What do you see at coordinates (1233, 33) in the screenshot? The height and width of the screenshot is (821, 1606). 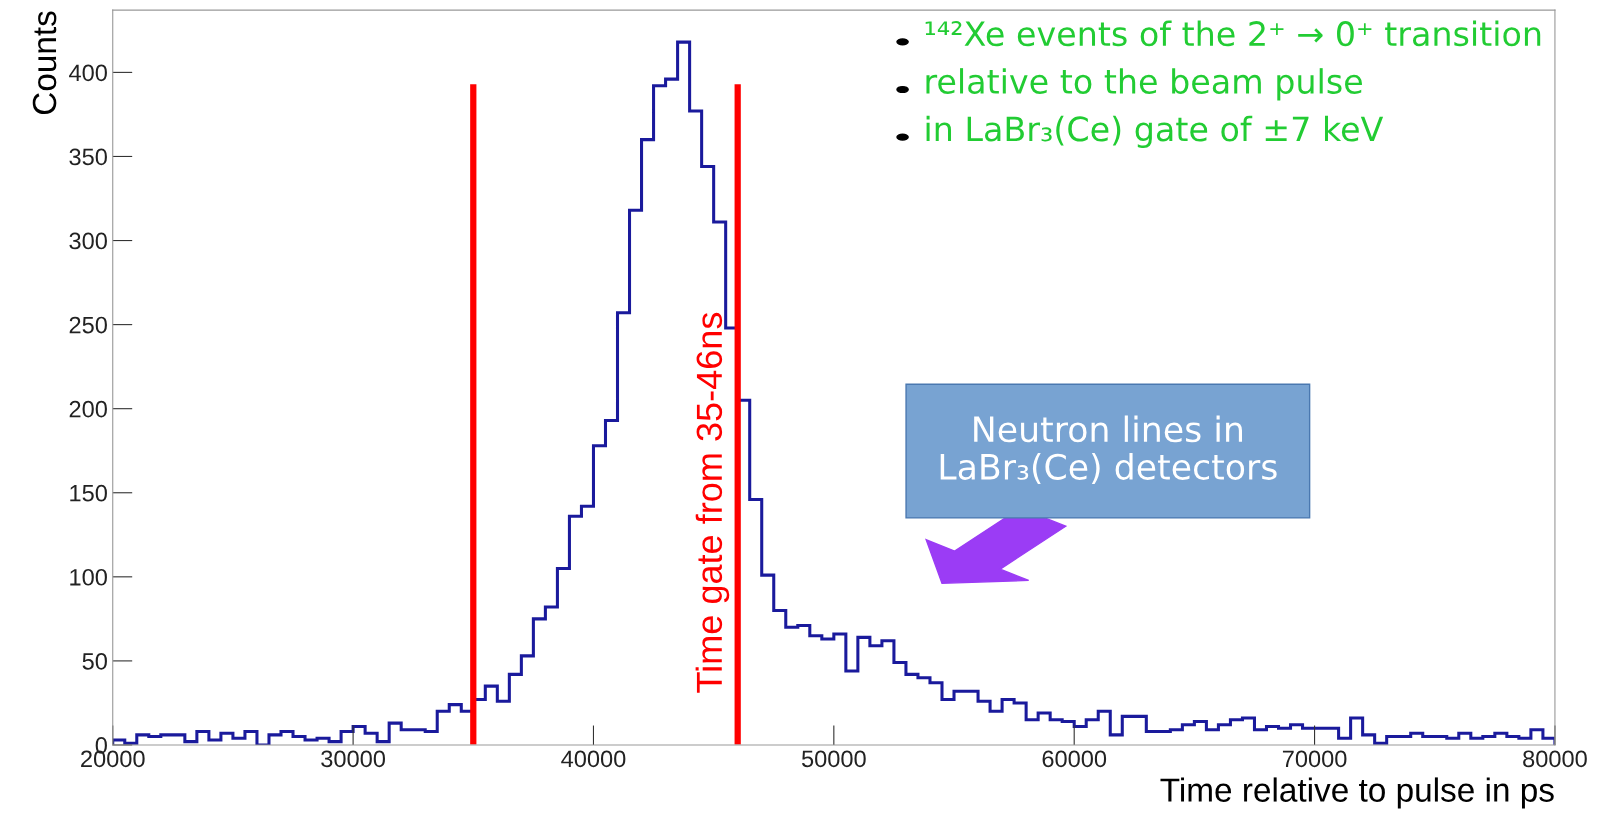 I see `annotation: ¹⁴²Xe events of the 2⁺ → 0⁺ transition` at bounding box center [1233, 33].